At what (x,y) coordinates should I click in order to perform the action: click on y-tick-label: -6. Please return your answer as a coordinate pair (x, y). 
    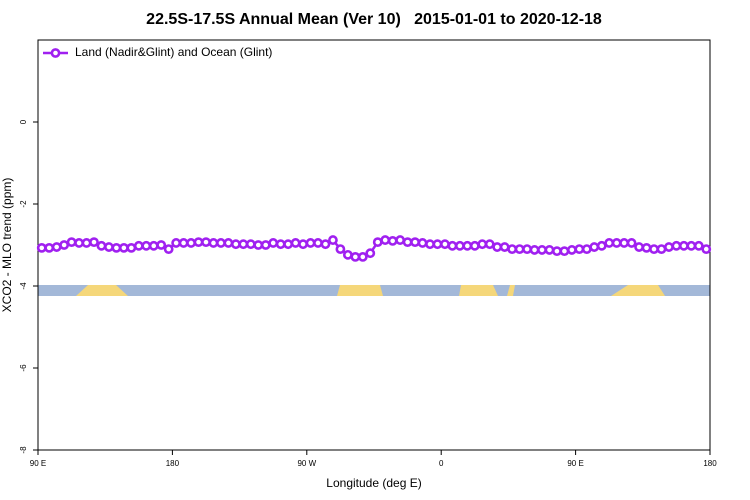
    Looking at the image, I should click on (23, 368).